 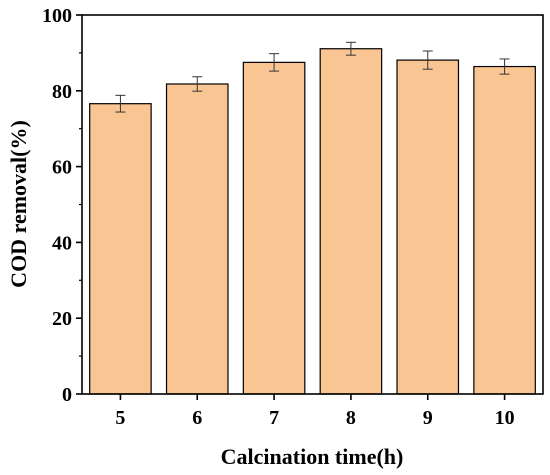 What do you see at coordinates (197, 418) in the screenshot?
I see `x-tick-label: 6` at bounding box center [197, 418].